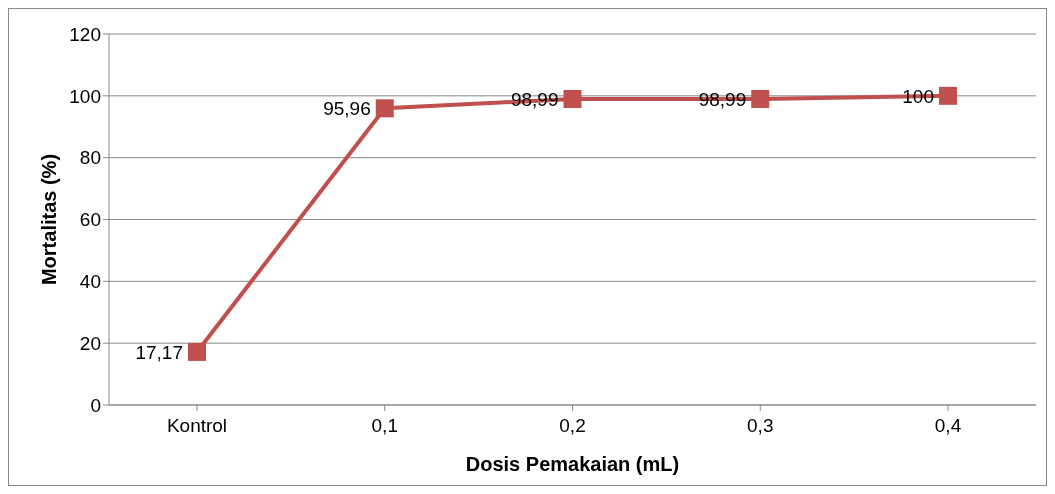 The height and width of the screenshot is (494, 1055). What do you see at coordinates (572, 426) in the screenshot?
I see `x-tick-label: 0,2` at bounding box center [572, 426].